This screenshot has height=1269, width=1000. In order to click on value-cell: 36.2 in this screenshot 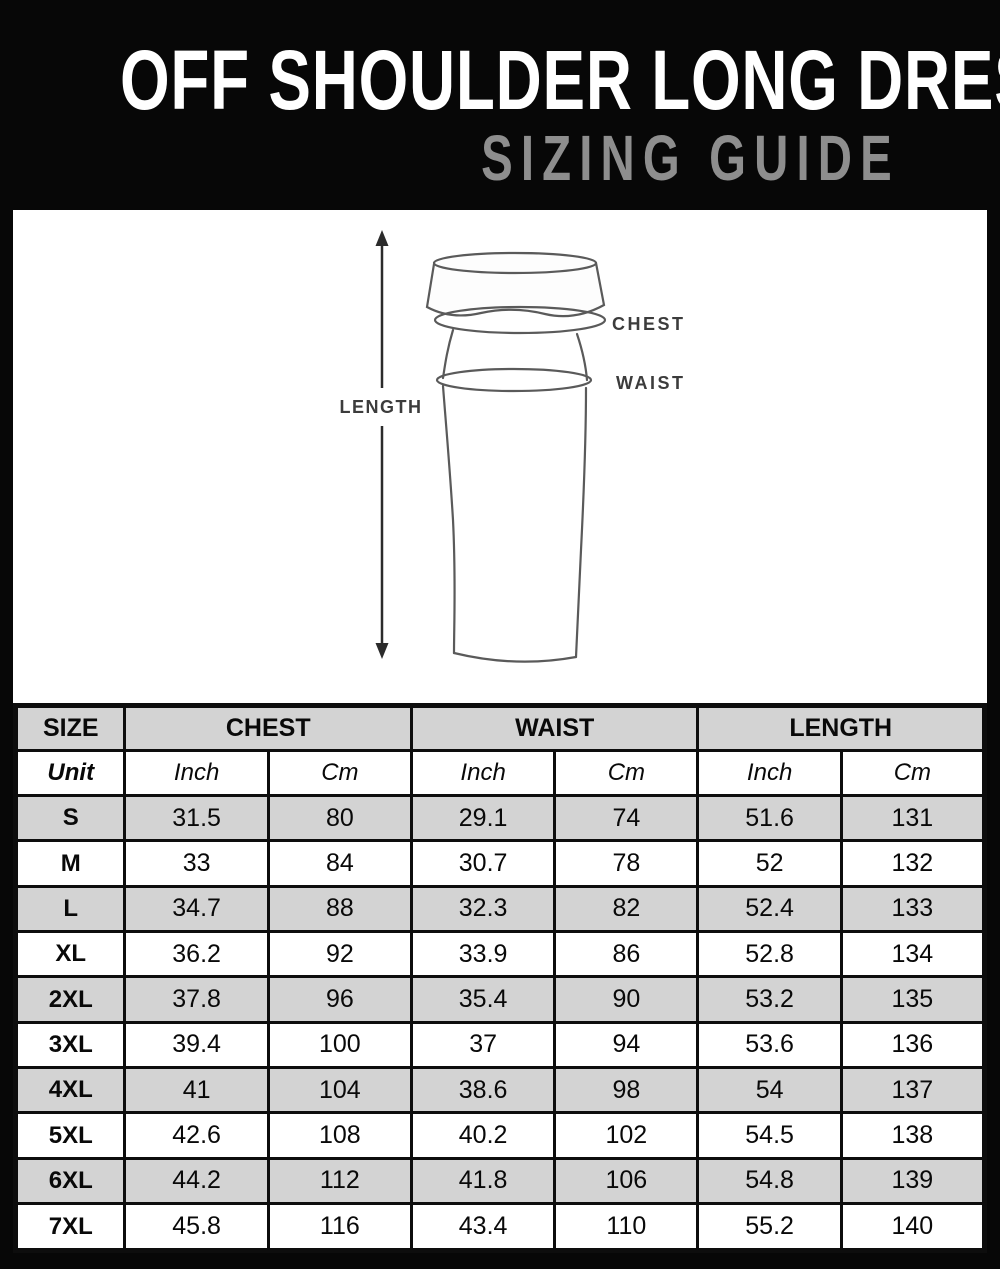, I will do `click(196, 954)`.